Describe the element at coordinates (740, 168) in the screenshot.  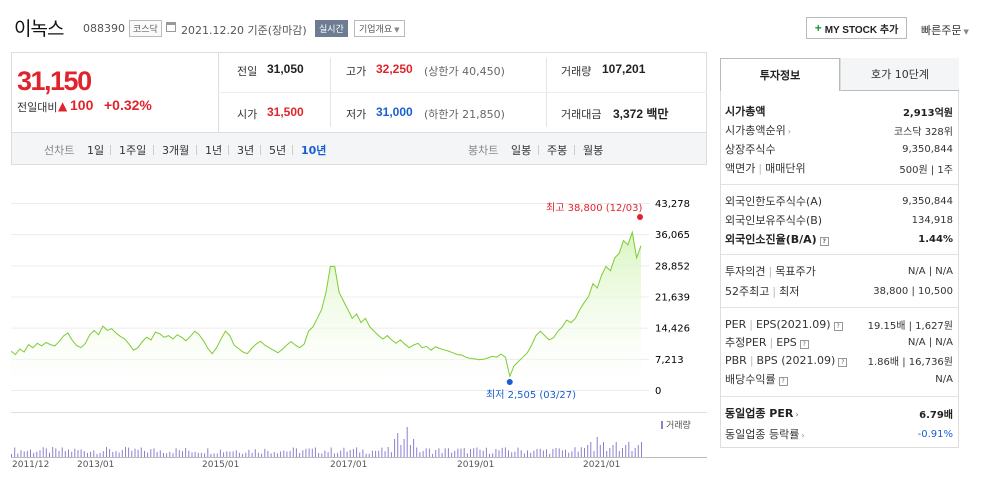
I see `par-label: 액면가` at that location.